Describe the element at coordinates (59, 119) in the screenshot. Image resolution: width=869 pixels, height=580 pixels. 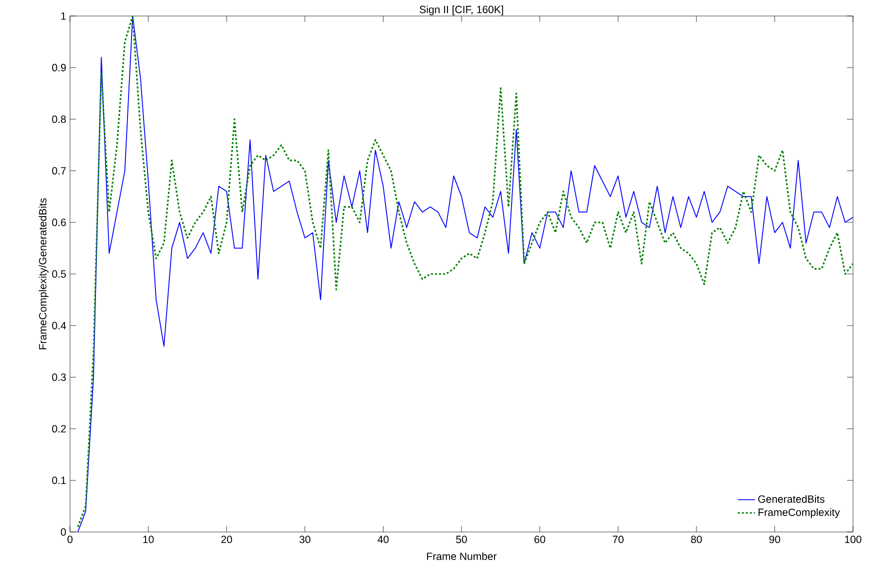
I see `y-tick-label: 0.8` at that location.